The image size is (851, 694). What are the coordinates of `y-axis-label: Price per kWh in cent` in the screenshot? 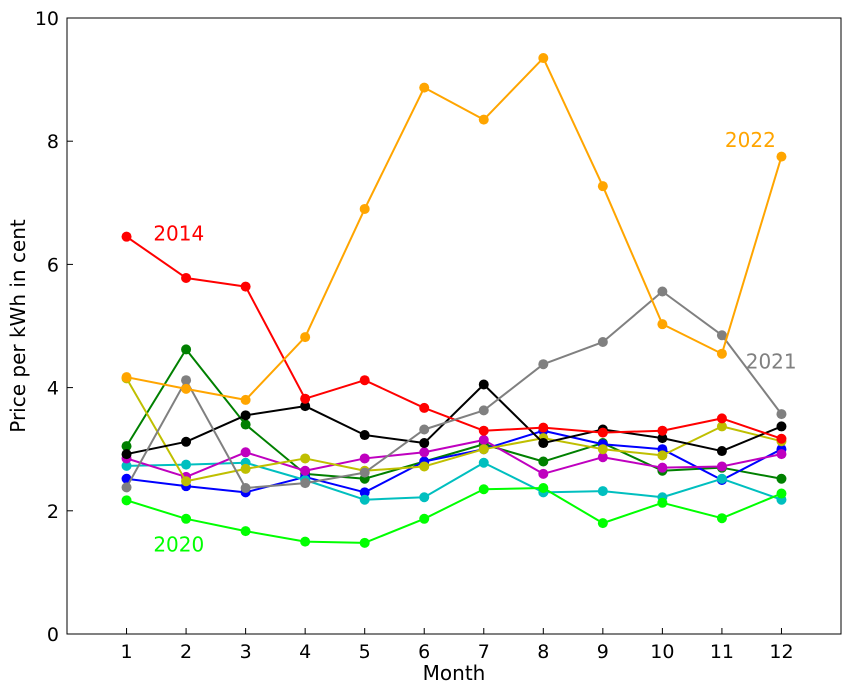 It's located at (18, 326).